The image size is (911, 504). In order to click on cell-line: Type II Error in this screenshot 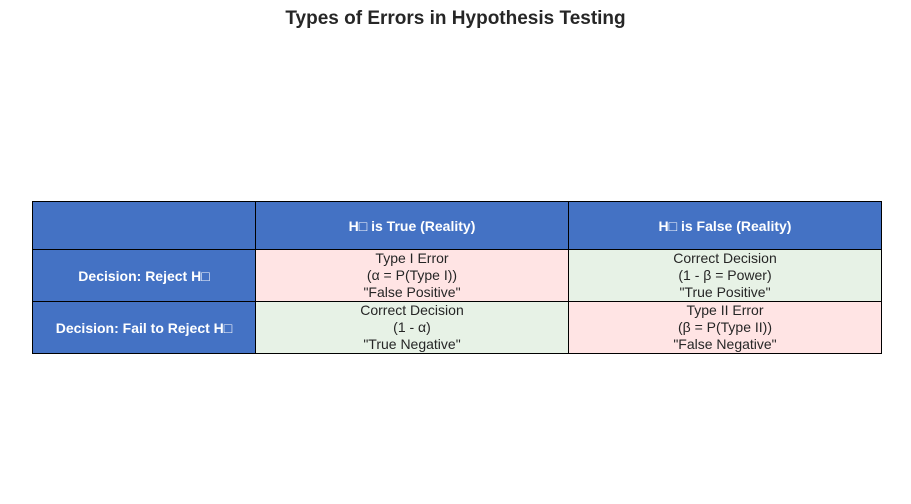, I will do `click(725, 310)`.